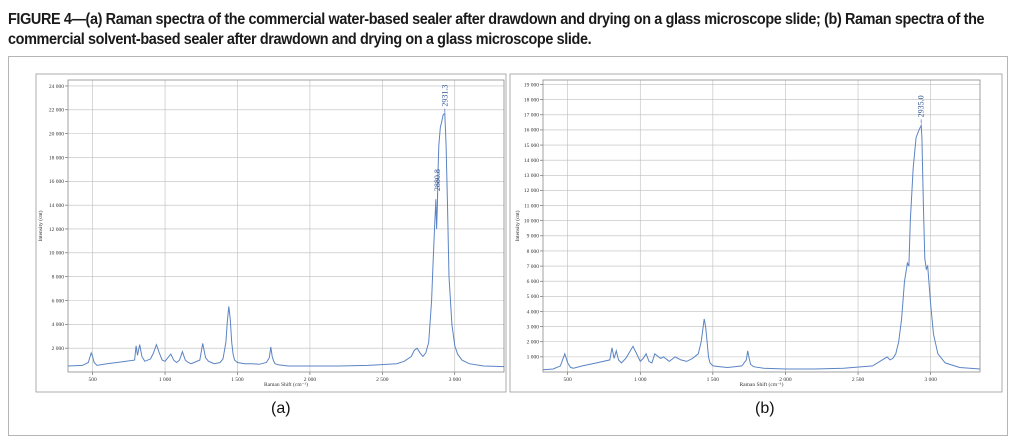  What do you see at coordinates (56, 87) in the screenshot?
I see `y-tick-label: 24 000` at bounding box center [56, 87].